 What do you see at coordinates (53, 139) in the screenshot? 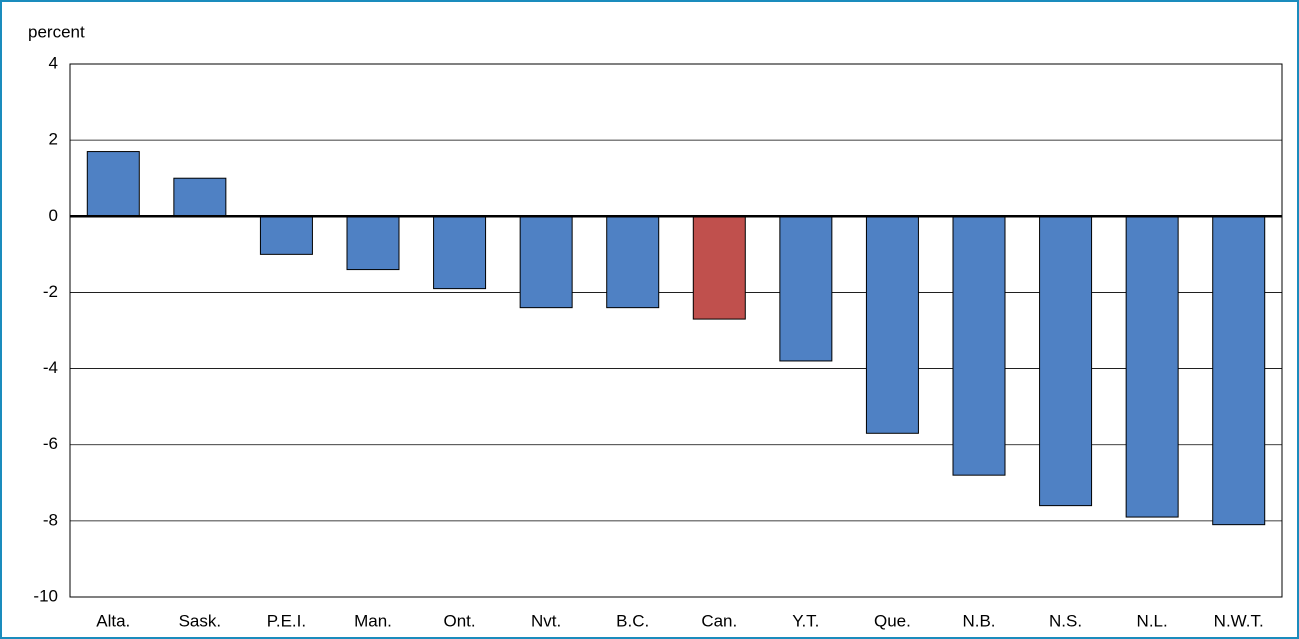
I see `y-tick-label: 2` at bounding box center [53, 139].